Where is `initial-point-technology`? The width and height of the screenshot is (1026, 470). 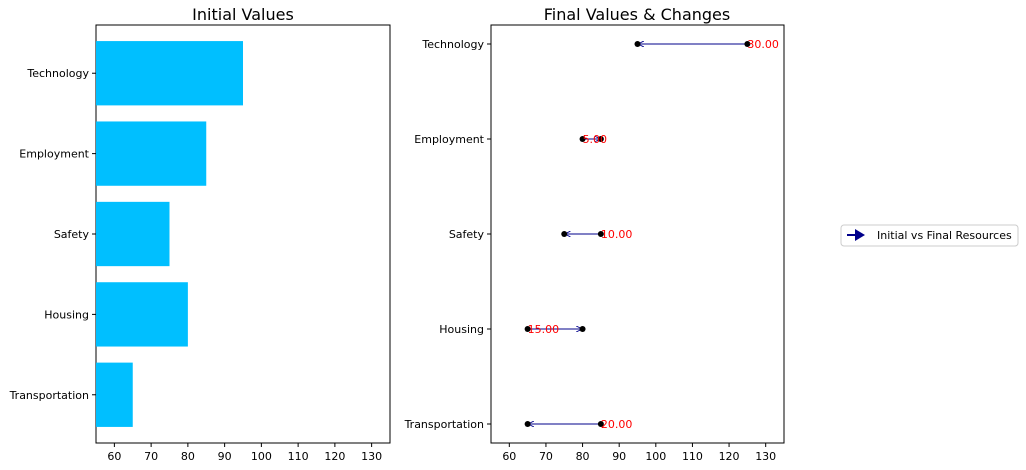
initial-point-technology is located at coordinates (747, 44).